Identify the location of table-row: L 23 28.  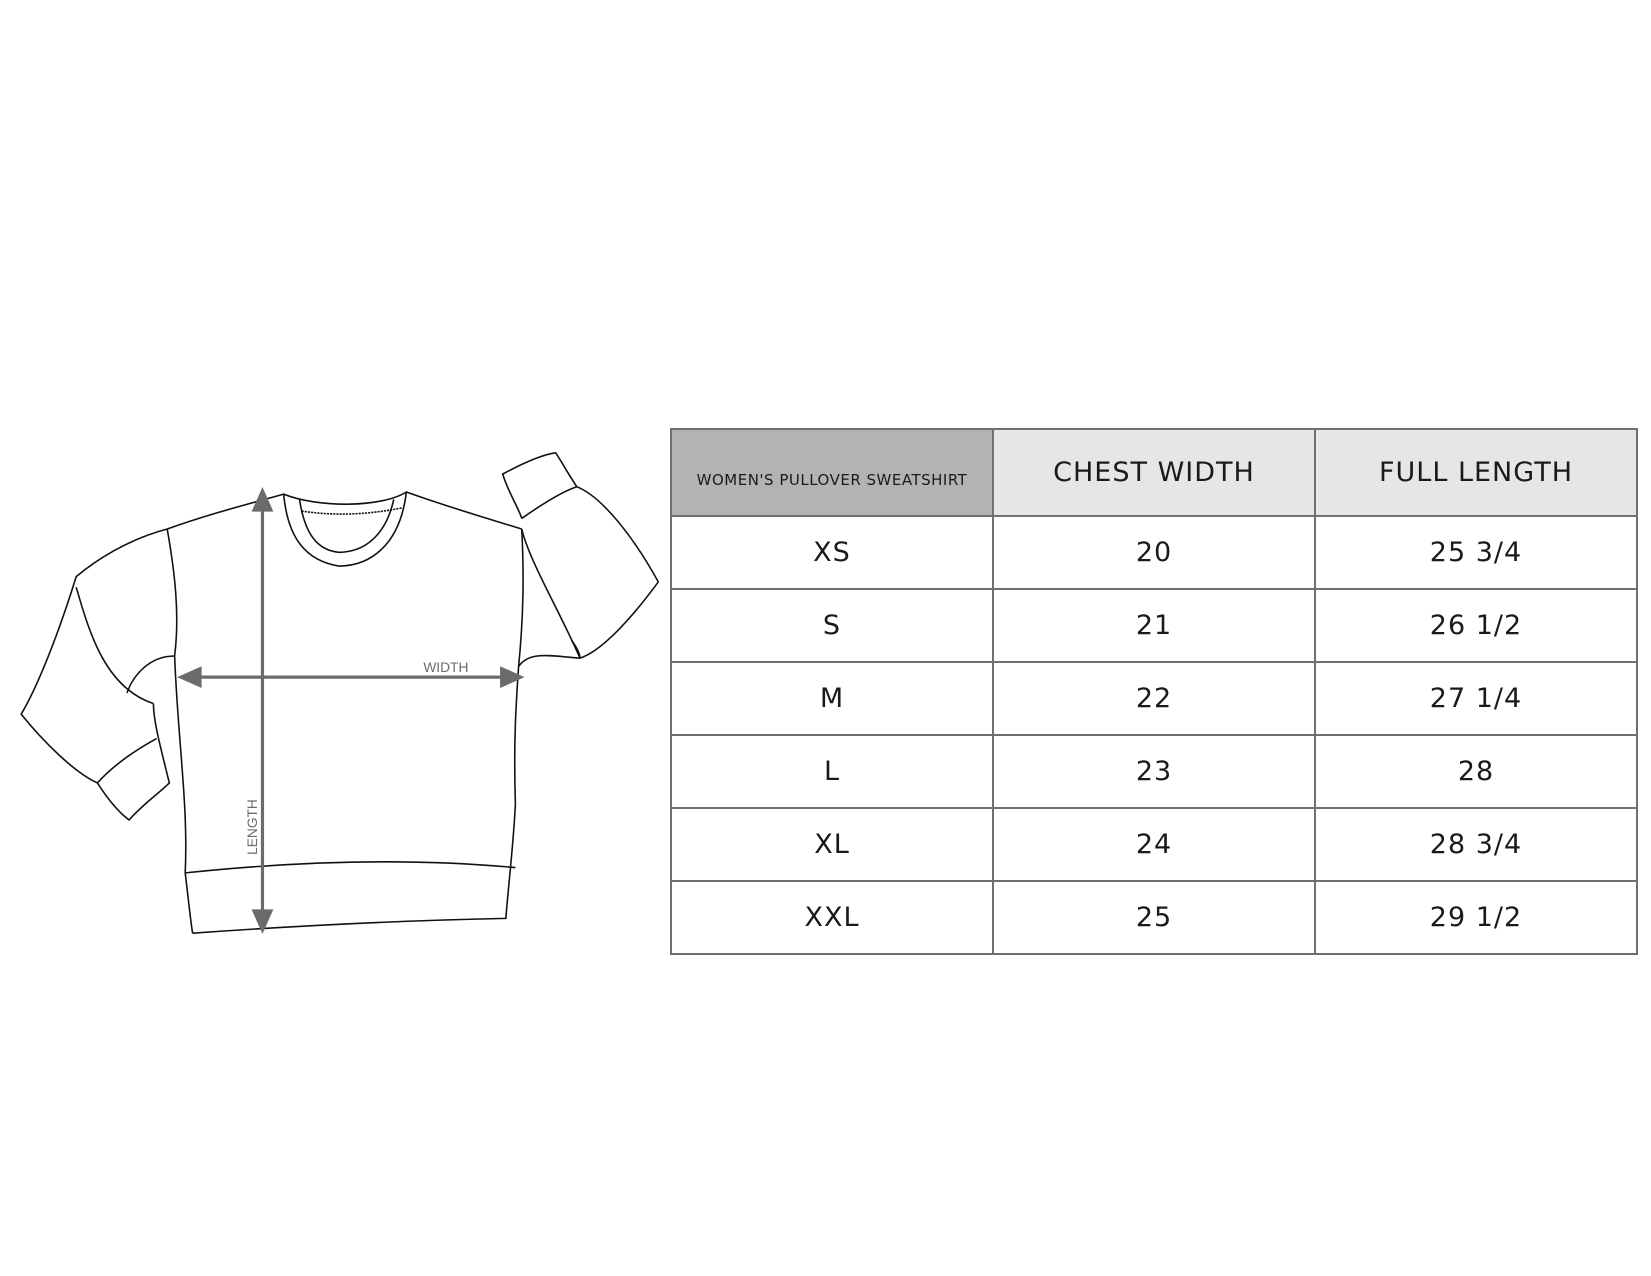
(1154, 771).